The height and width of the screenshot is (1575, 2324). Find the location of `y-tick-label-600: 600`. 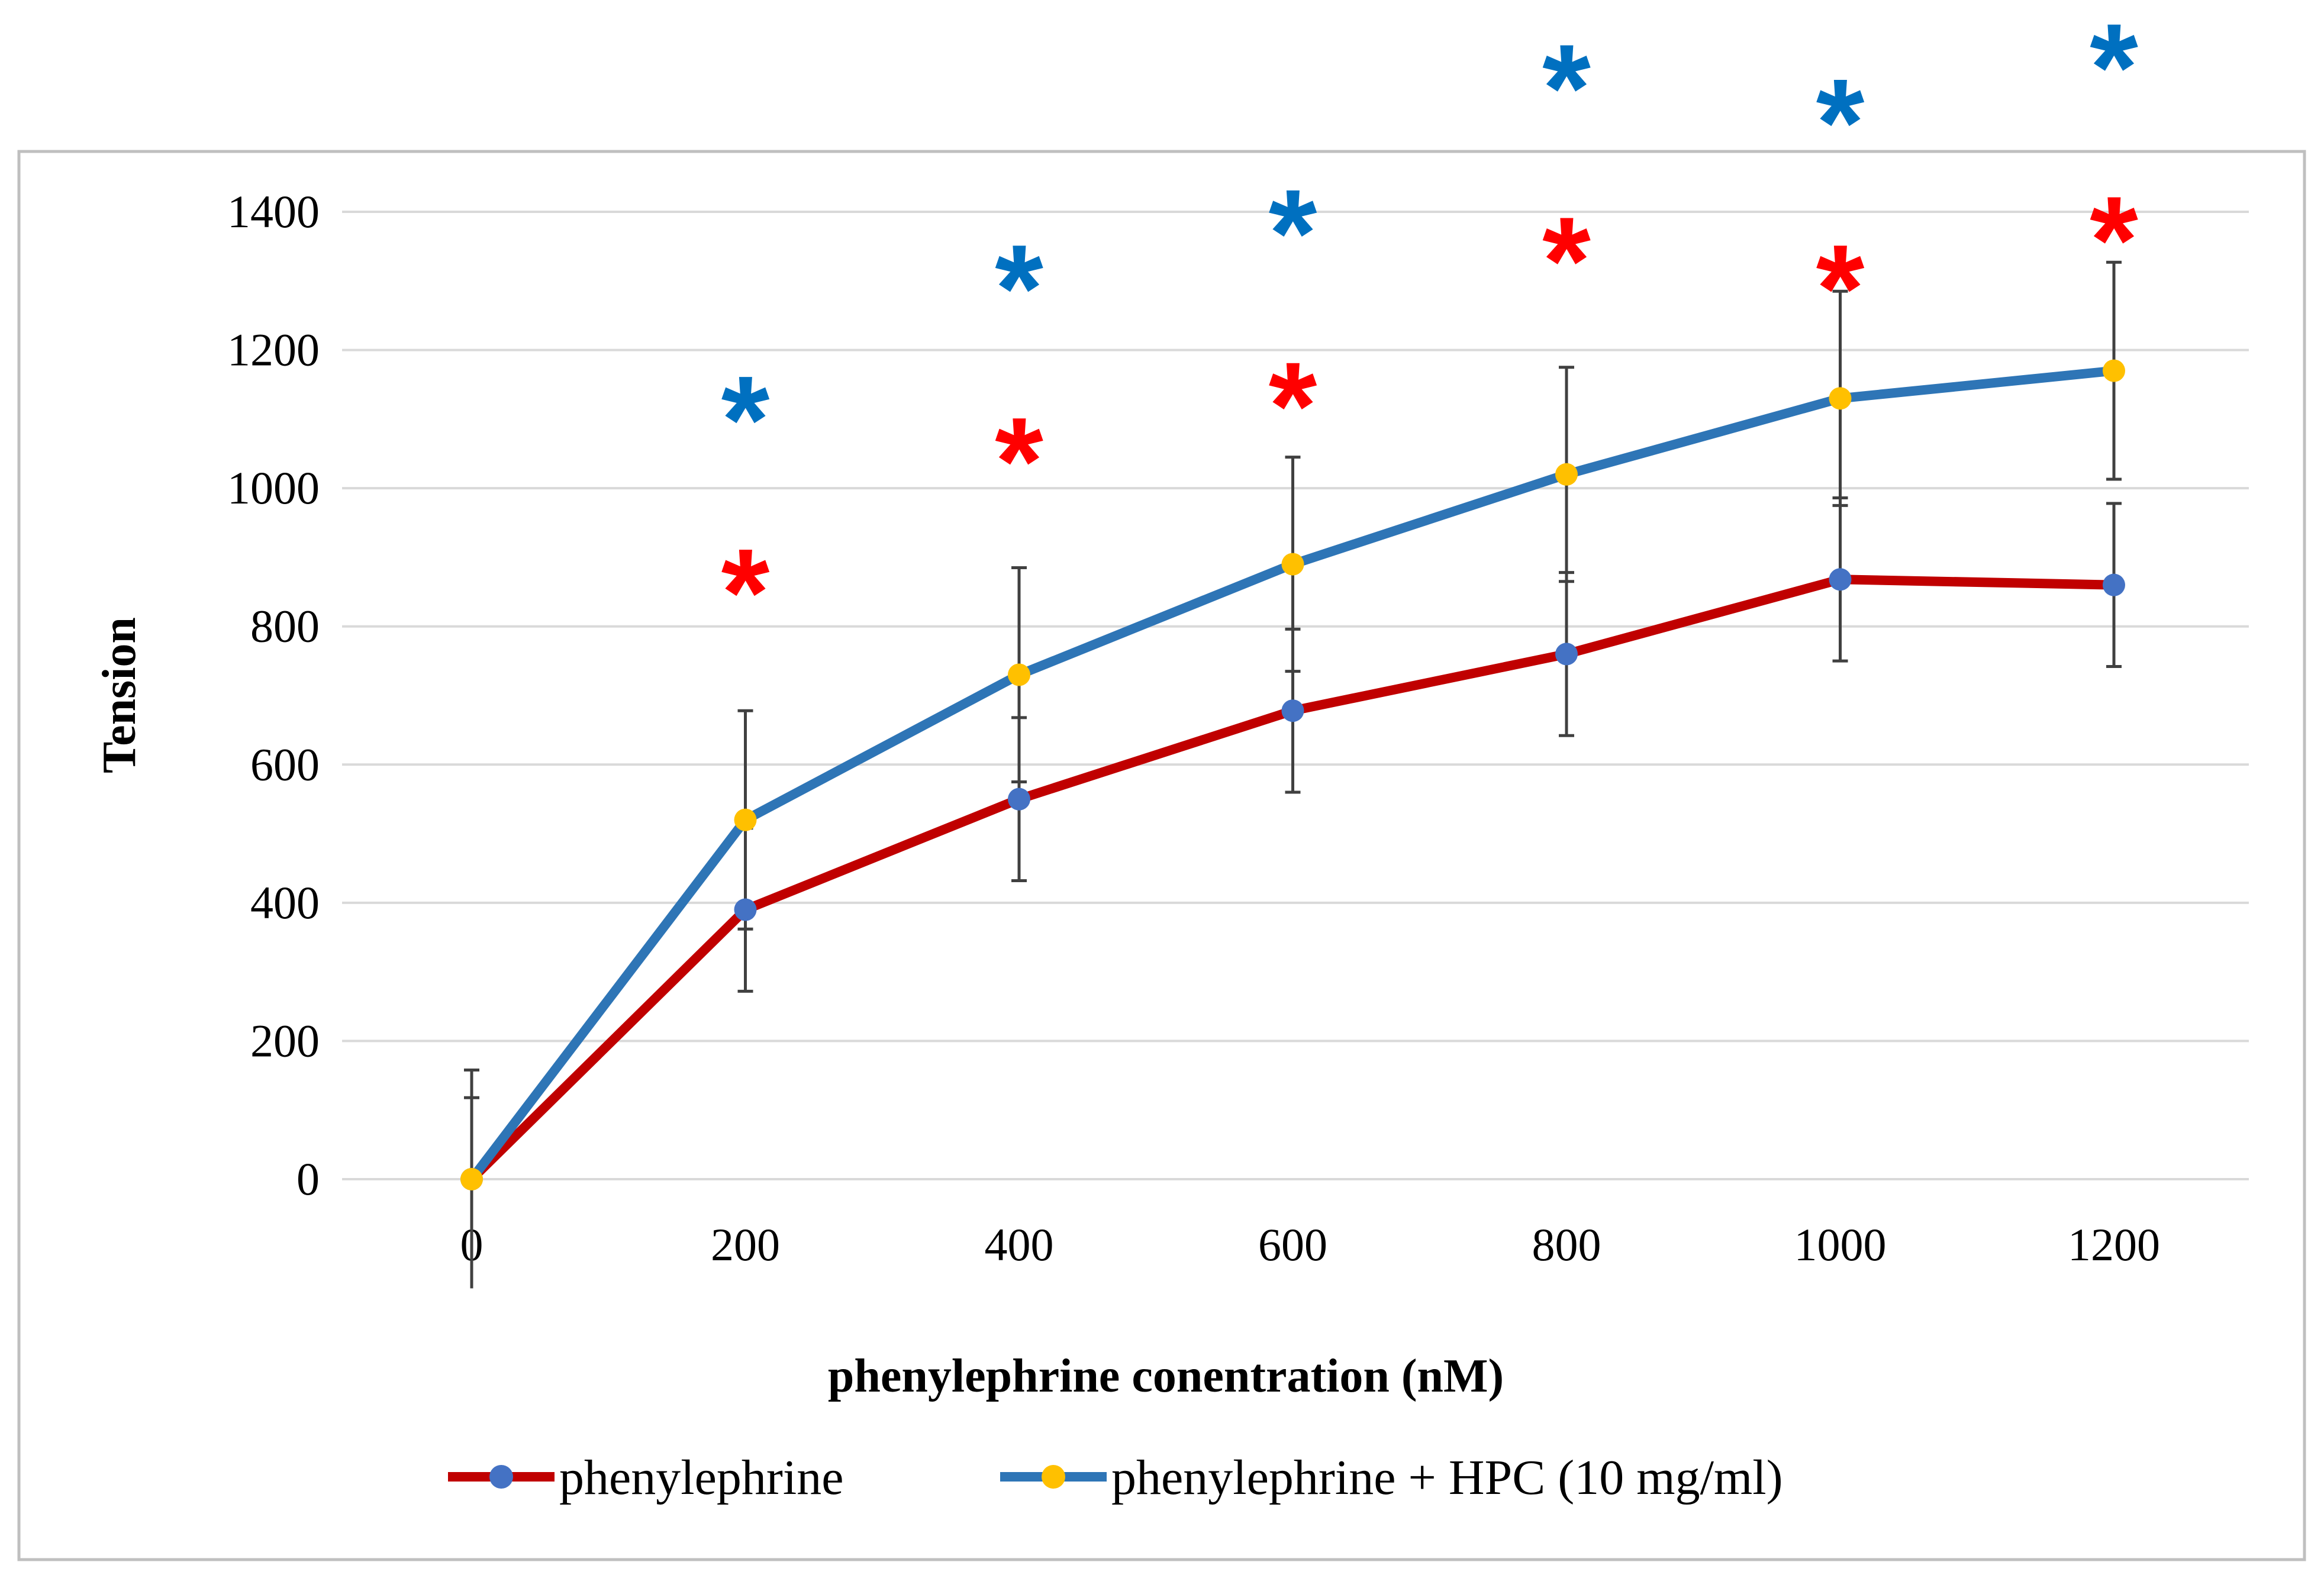

y-tick-label-600: 600 is located at coordinates (285, 764).